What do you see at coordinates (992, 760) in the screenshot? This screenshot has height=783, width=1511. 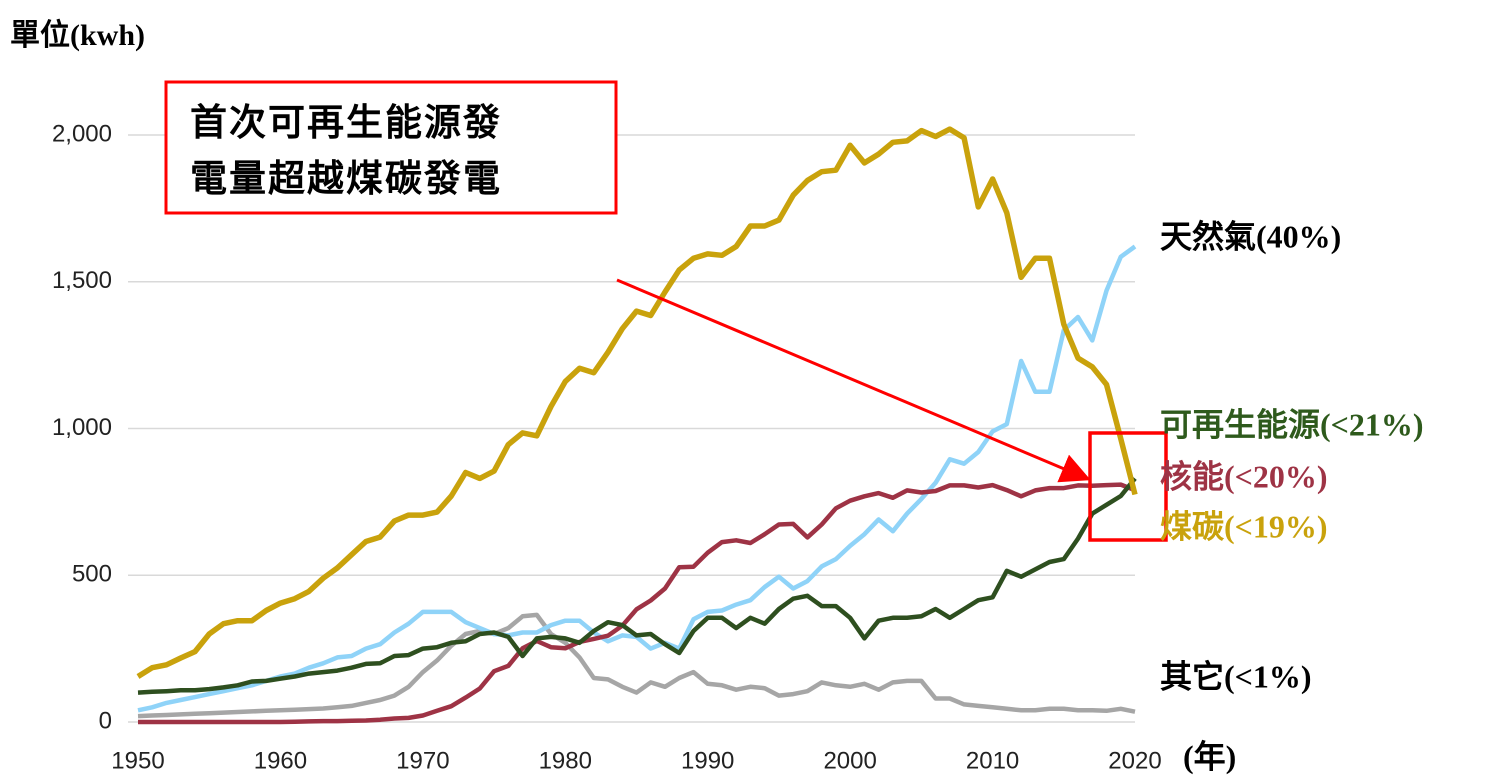 I see `x-tick-label: 2010` at bounding box center [992, 760].